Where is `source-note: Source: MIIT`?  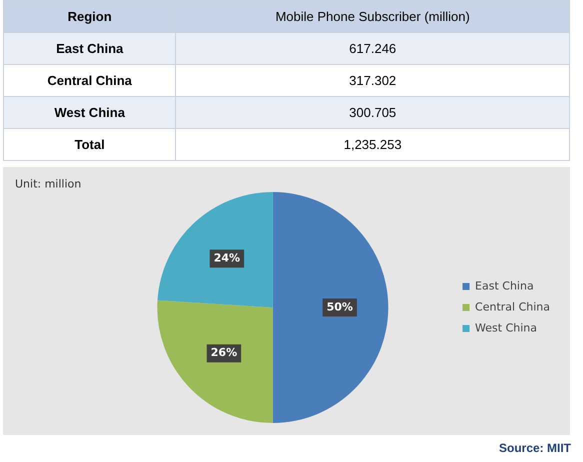 source-note: Source: MIIT is located at coordinates (534, 448).